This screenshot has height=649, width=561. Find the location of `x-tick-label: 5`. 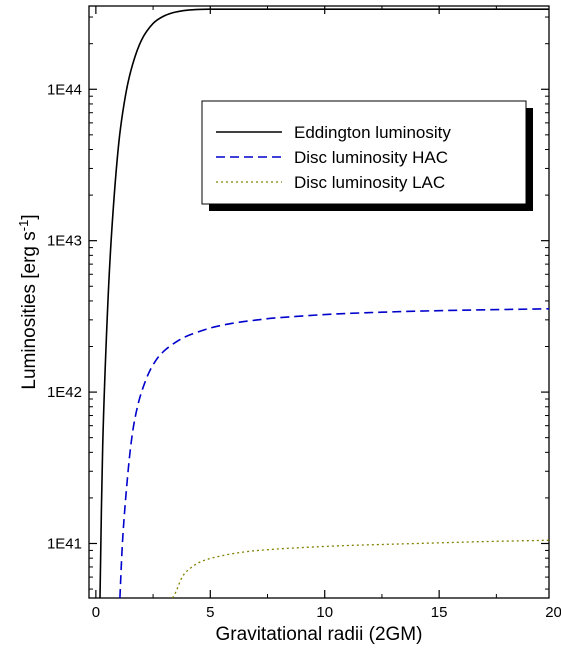

x-tick-label: 5 is located at coordinates (210, 612).